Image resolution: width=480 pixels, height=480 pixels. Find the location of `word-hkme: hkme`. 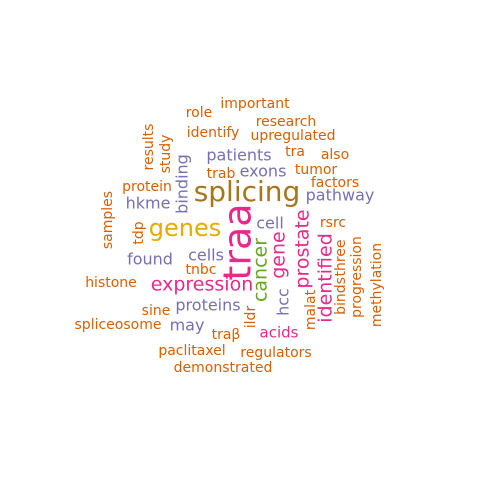

word-hkme: hkme is located at coordinates (148, 203).